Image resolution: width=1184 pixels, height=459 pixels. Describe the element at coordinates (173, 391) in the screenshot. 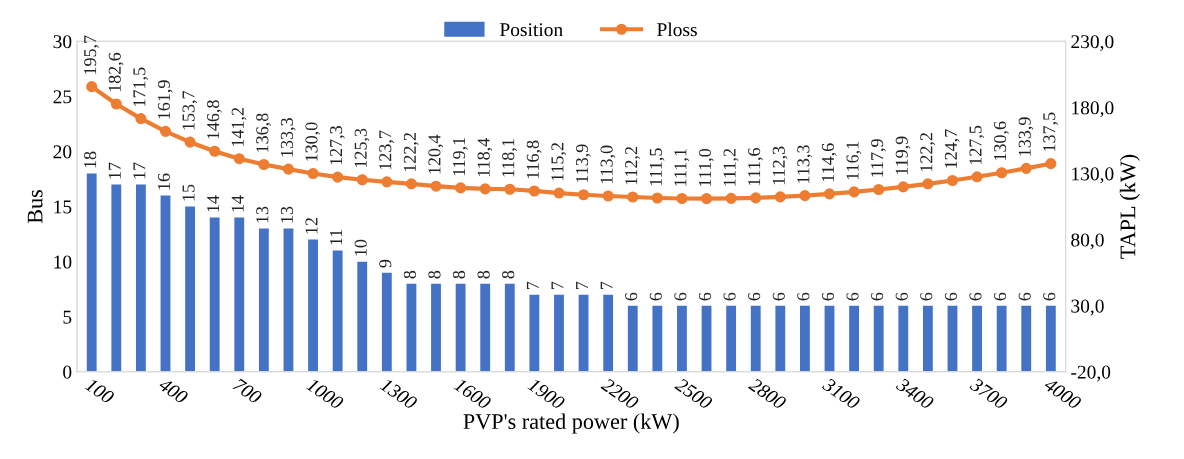

I see `x-tick-label: 400` at that location.